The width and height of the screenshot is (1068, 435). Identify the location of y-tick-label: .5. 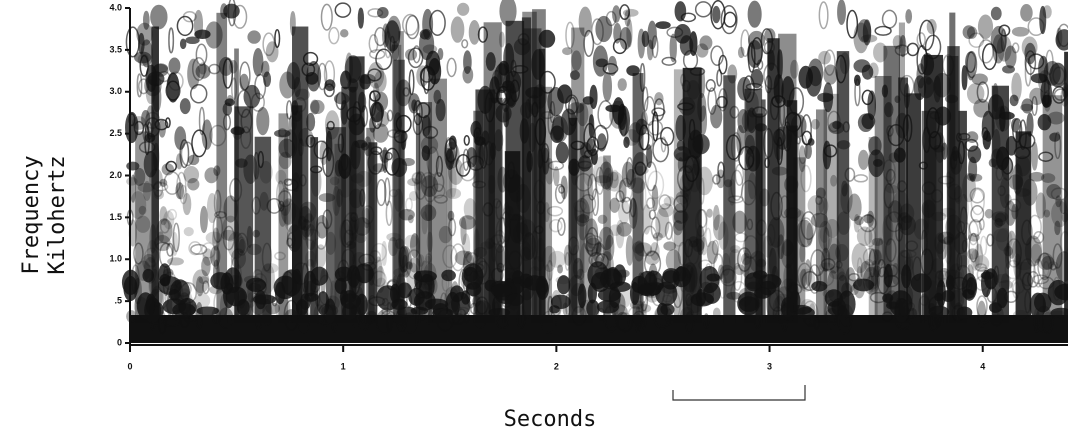
(118, 301).